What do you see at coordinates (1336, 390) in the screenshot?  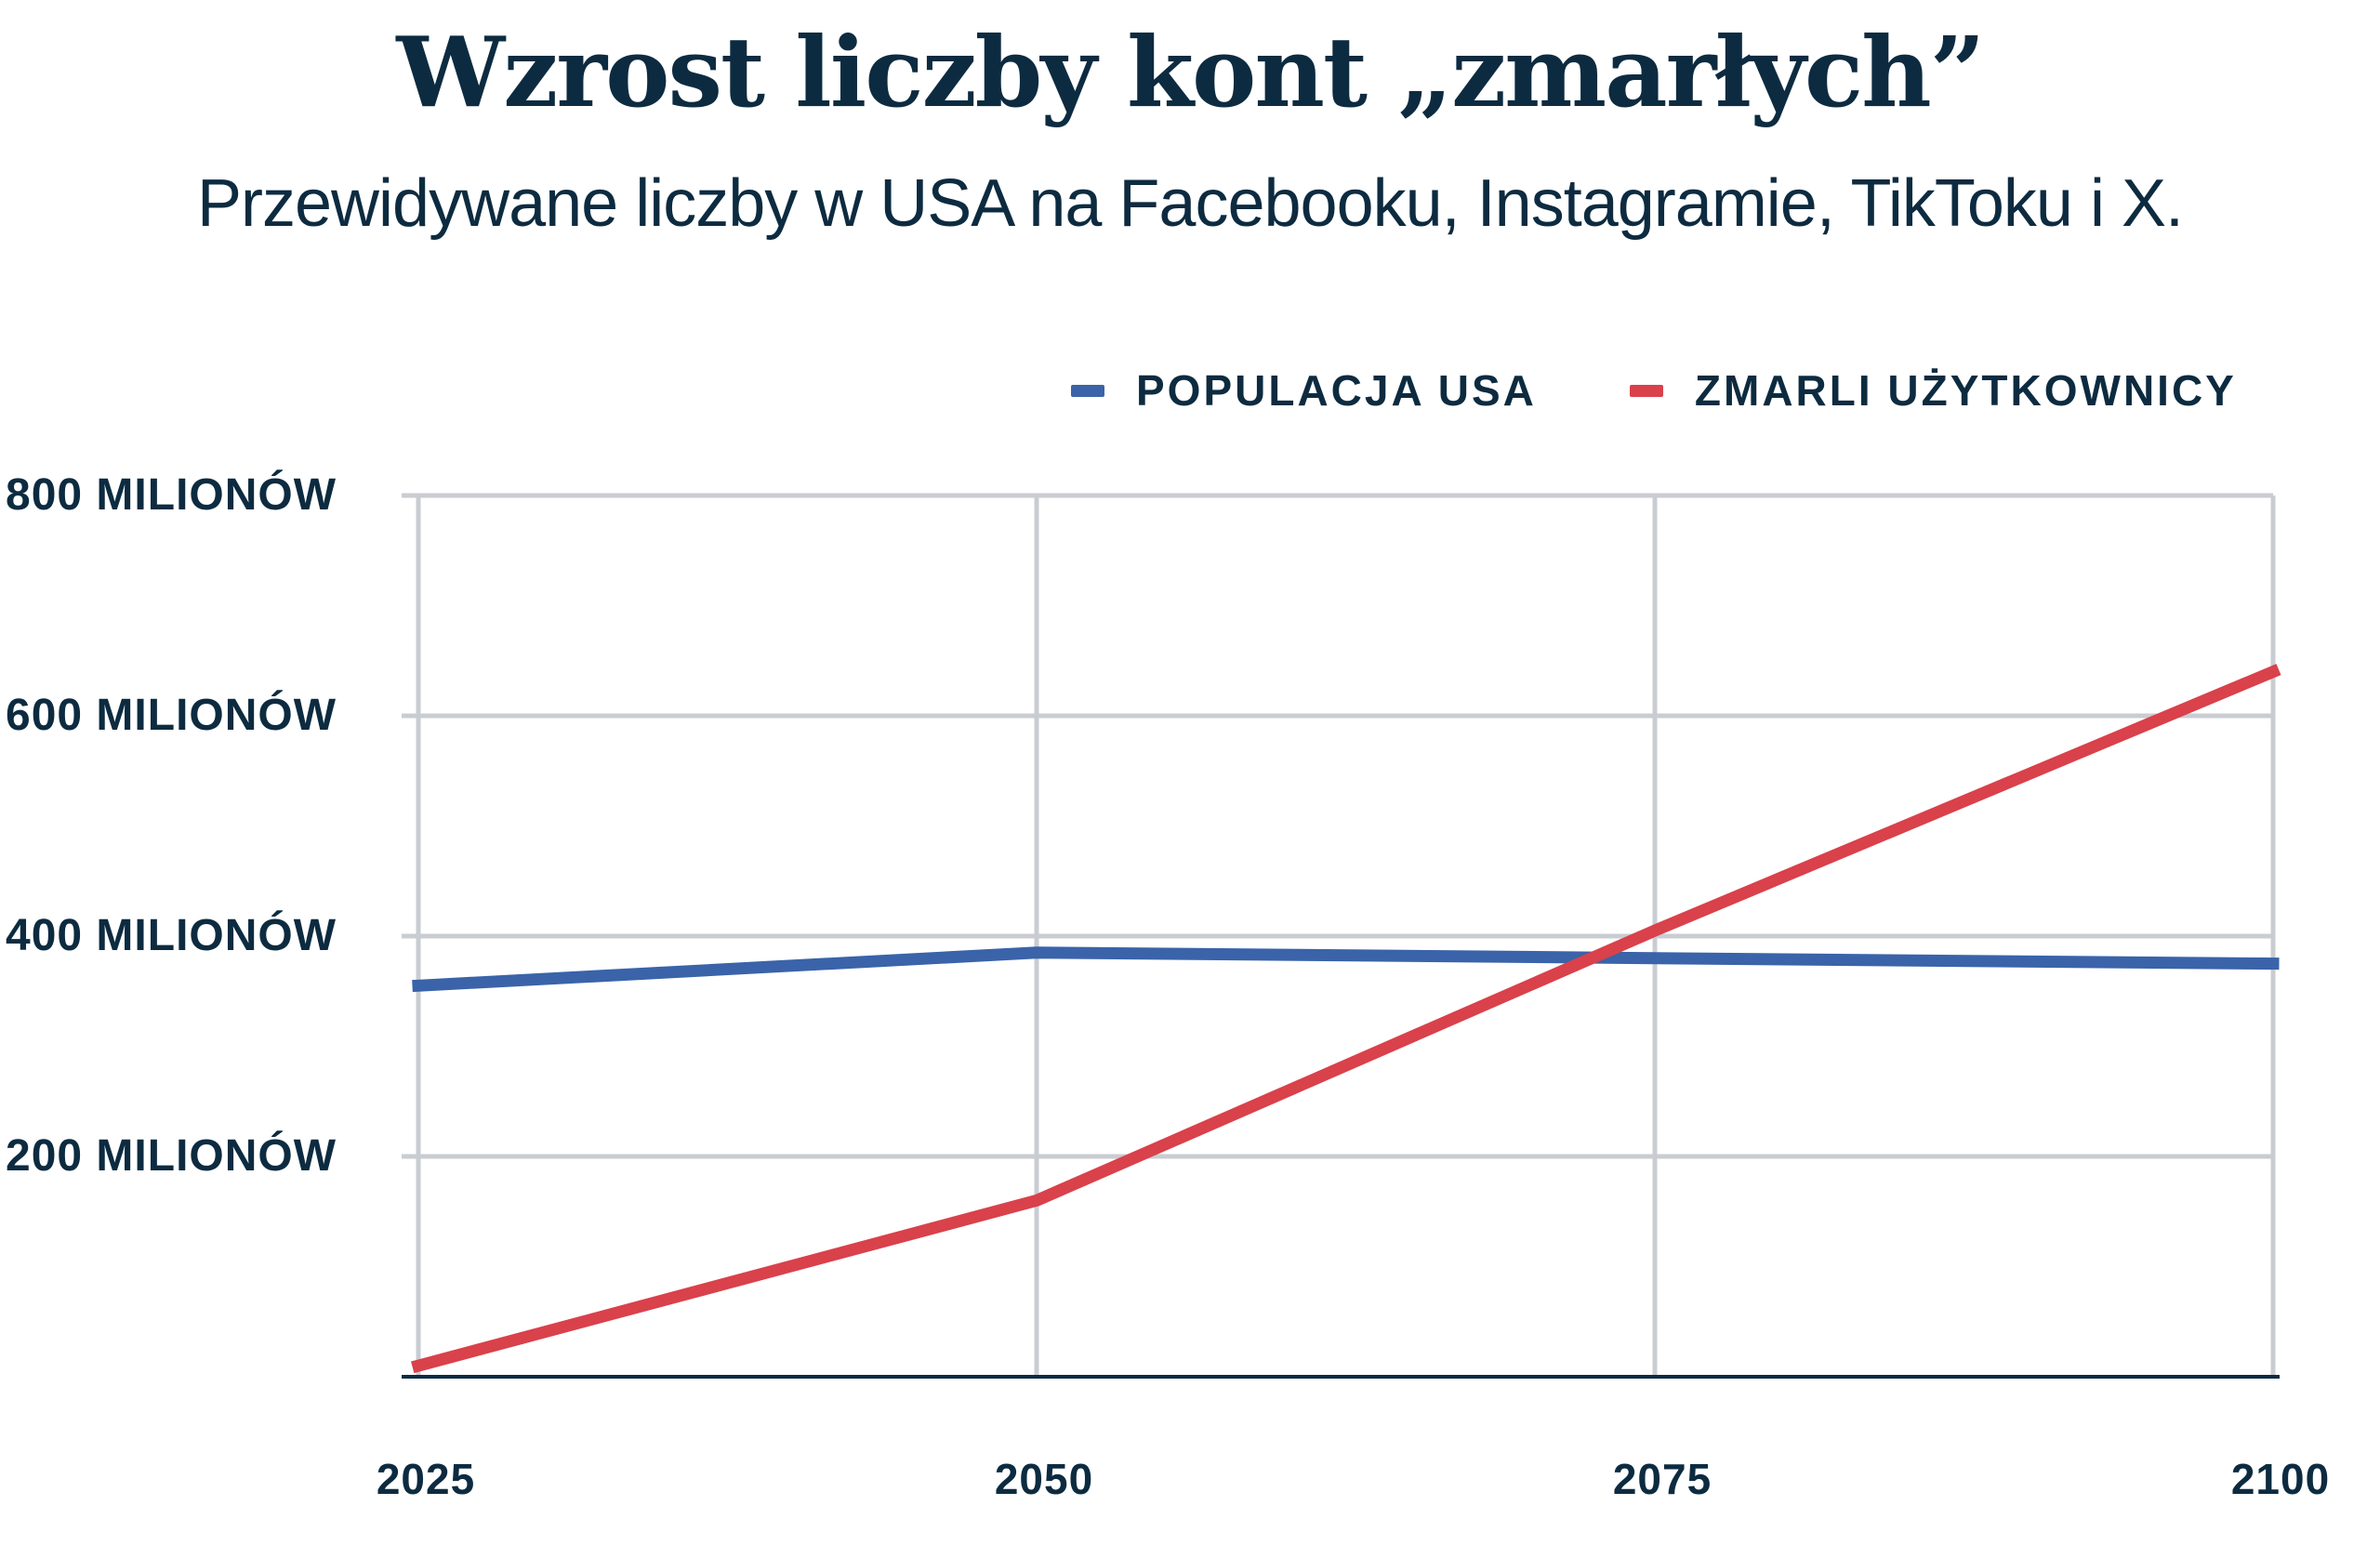 I see `legend-label-populacja-usa: POPULACJA USA` at bounding box center [1336, 390].